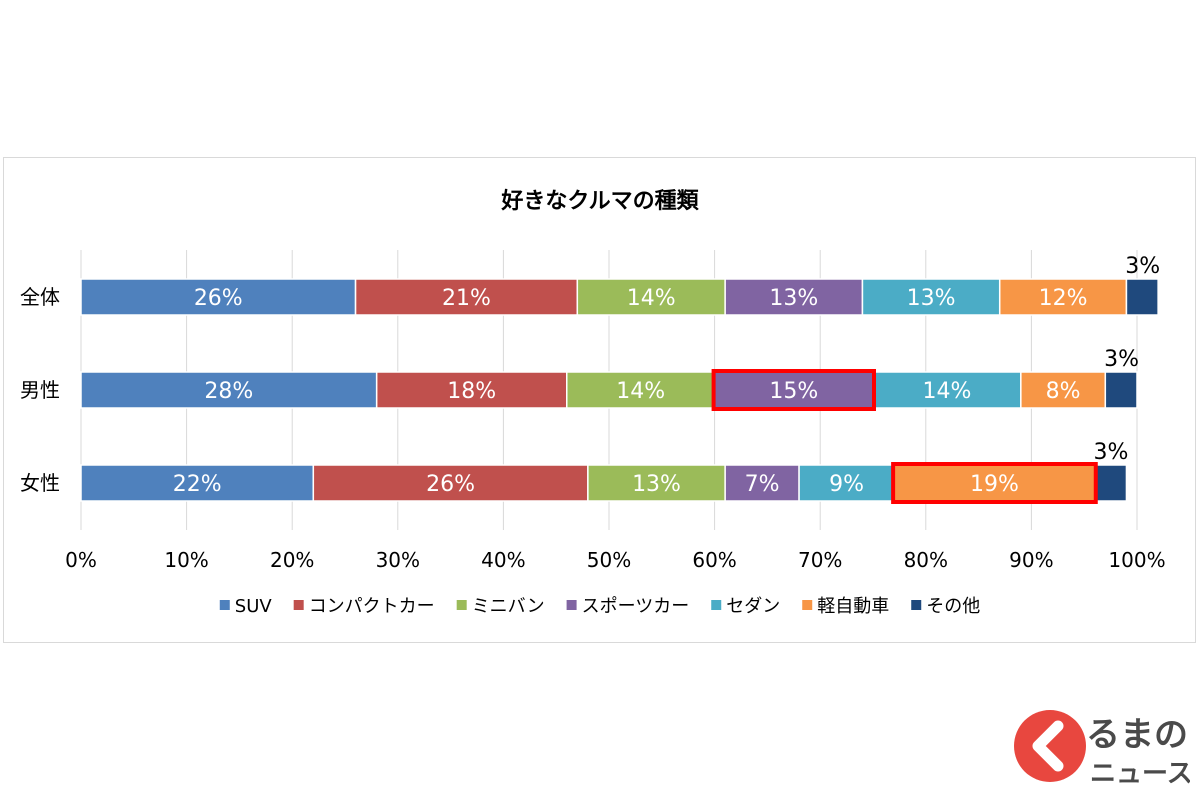 Image resolution: width=1200 pixels, height=800 pixels. I want to click on category-label: 男性, so click(40, 390).